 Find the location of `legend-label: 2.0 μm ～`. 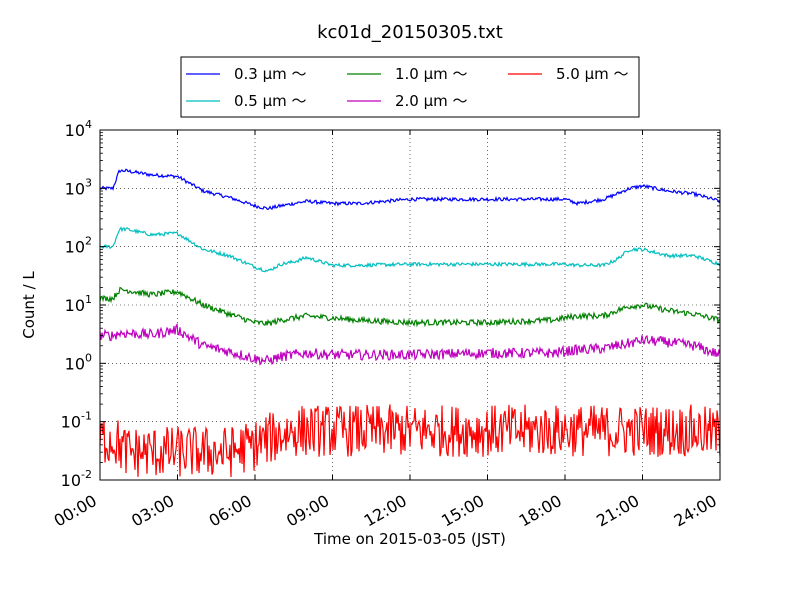

legend-label: 2.0 μm ～ is located at coordinates (431, 101).